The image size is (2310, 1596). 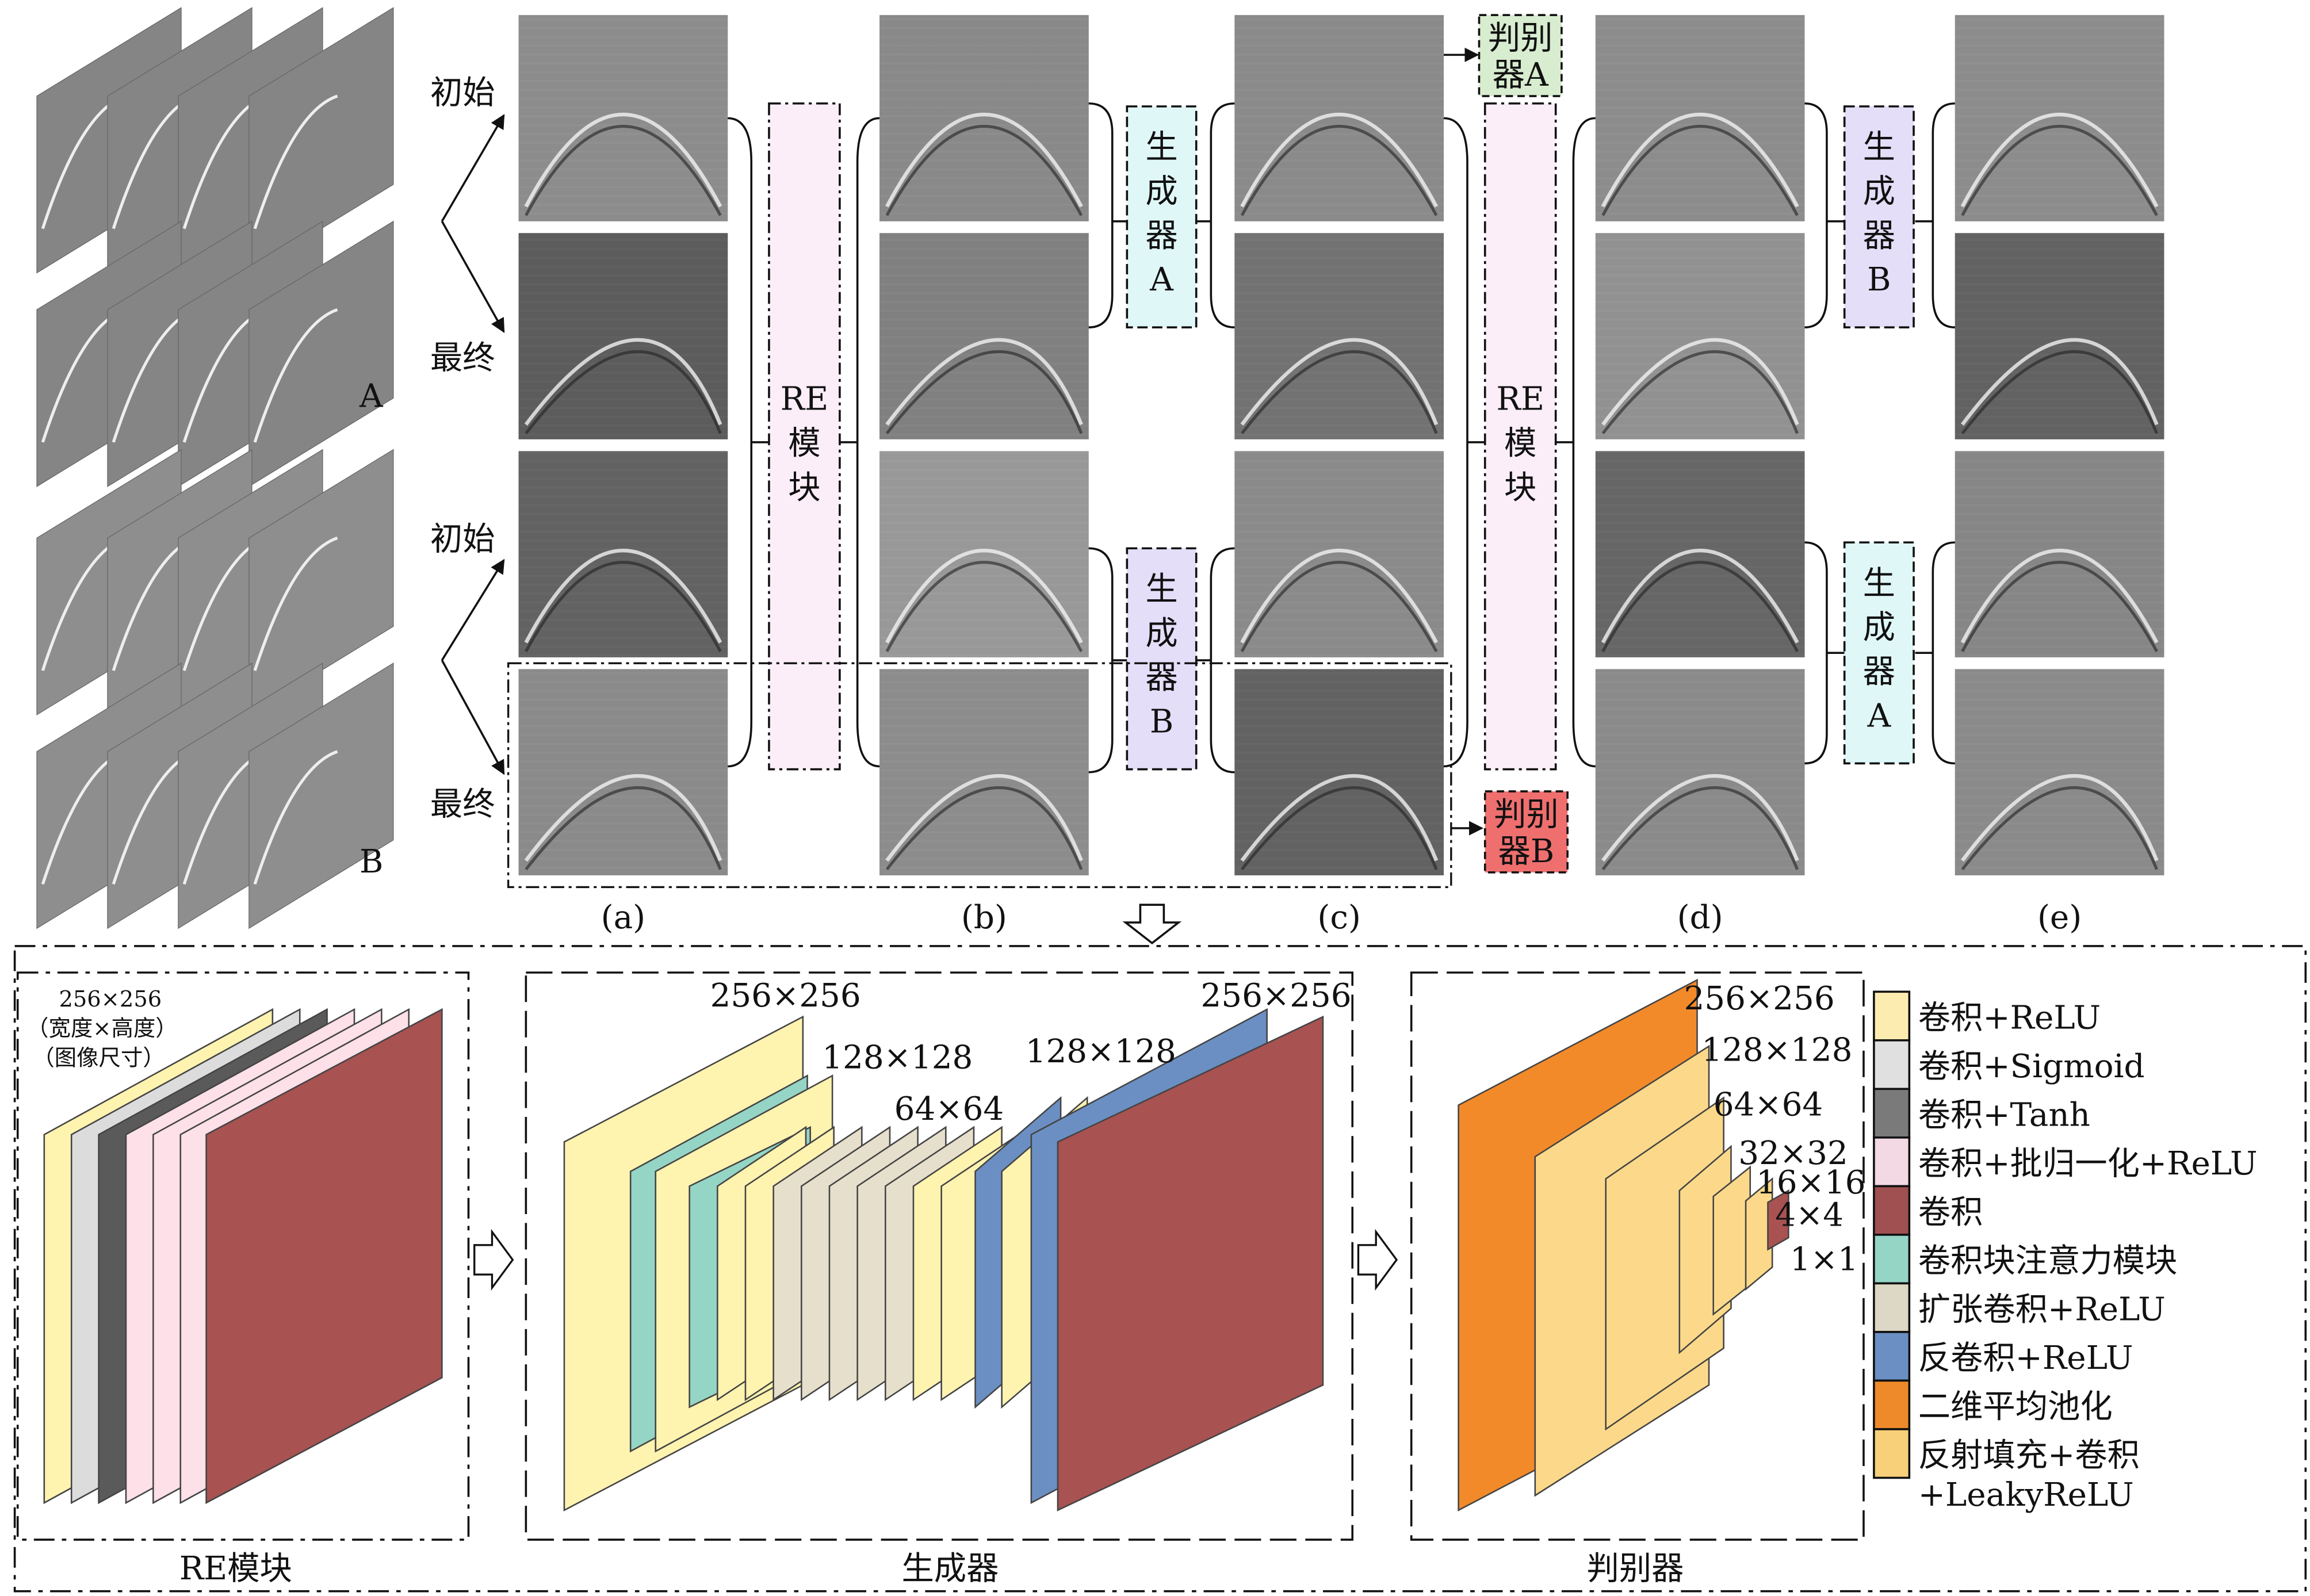 I want to click on generator-title: 生成器, so click(x=950, y=1568).